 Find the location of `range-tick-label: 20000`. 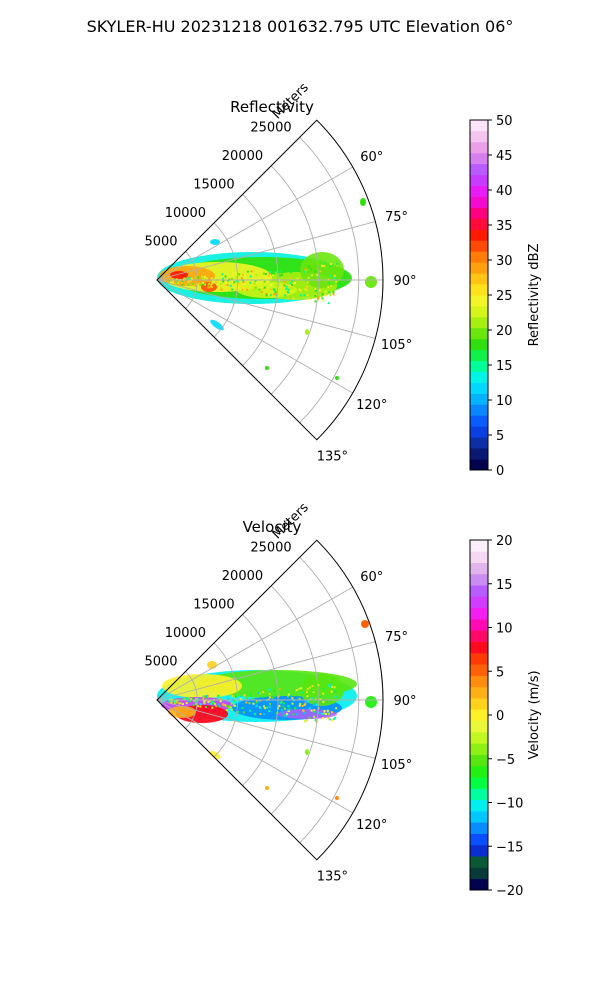

range-tick-label: 20000 is located at coordinates (242, 156).